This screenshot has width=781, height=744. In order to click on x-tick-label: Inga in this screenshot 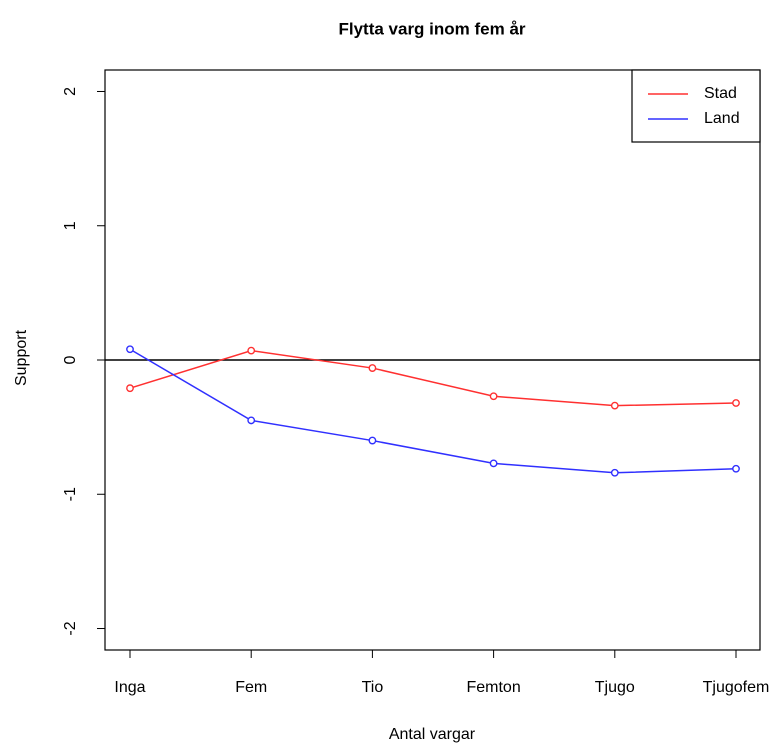, I will do `click(129, 687)`.